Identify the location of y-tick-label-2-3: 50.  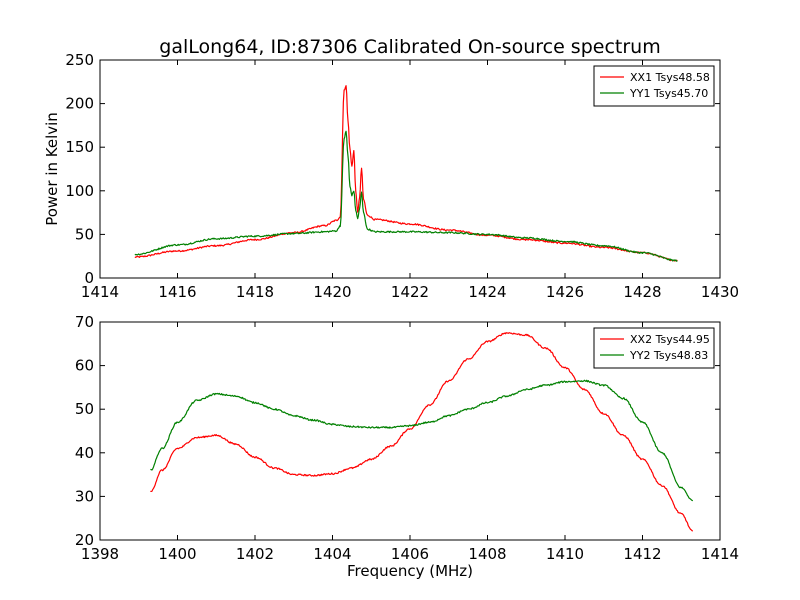
(84, 409).